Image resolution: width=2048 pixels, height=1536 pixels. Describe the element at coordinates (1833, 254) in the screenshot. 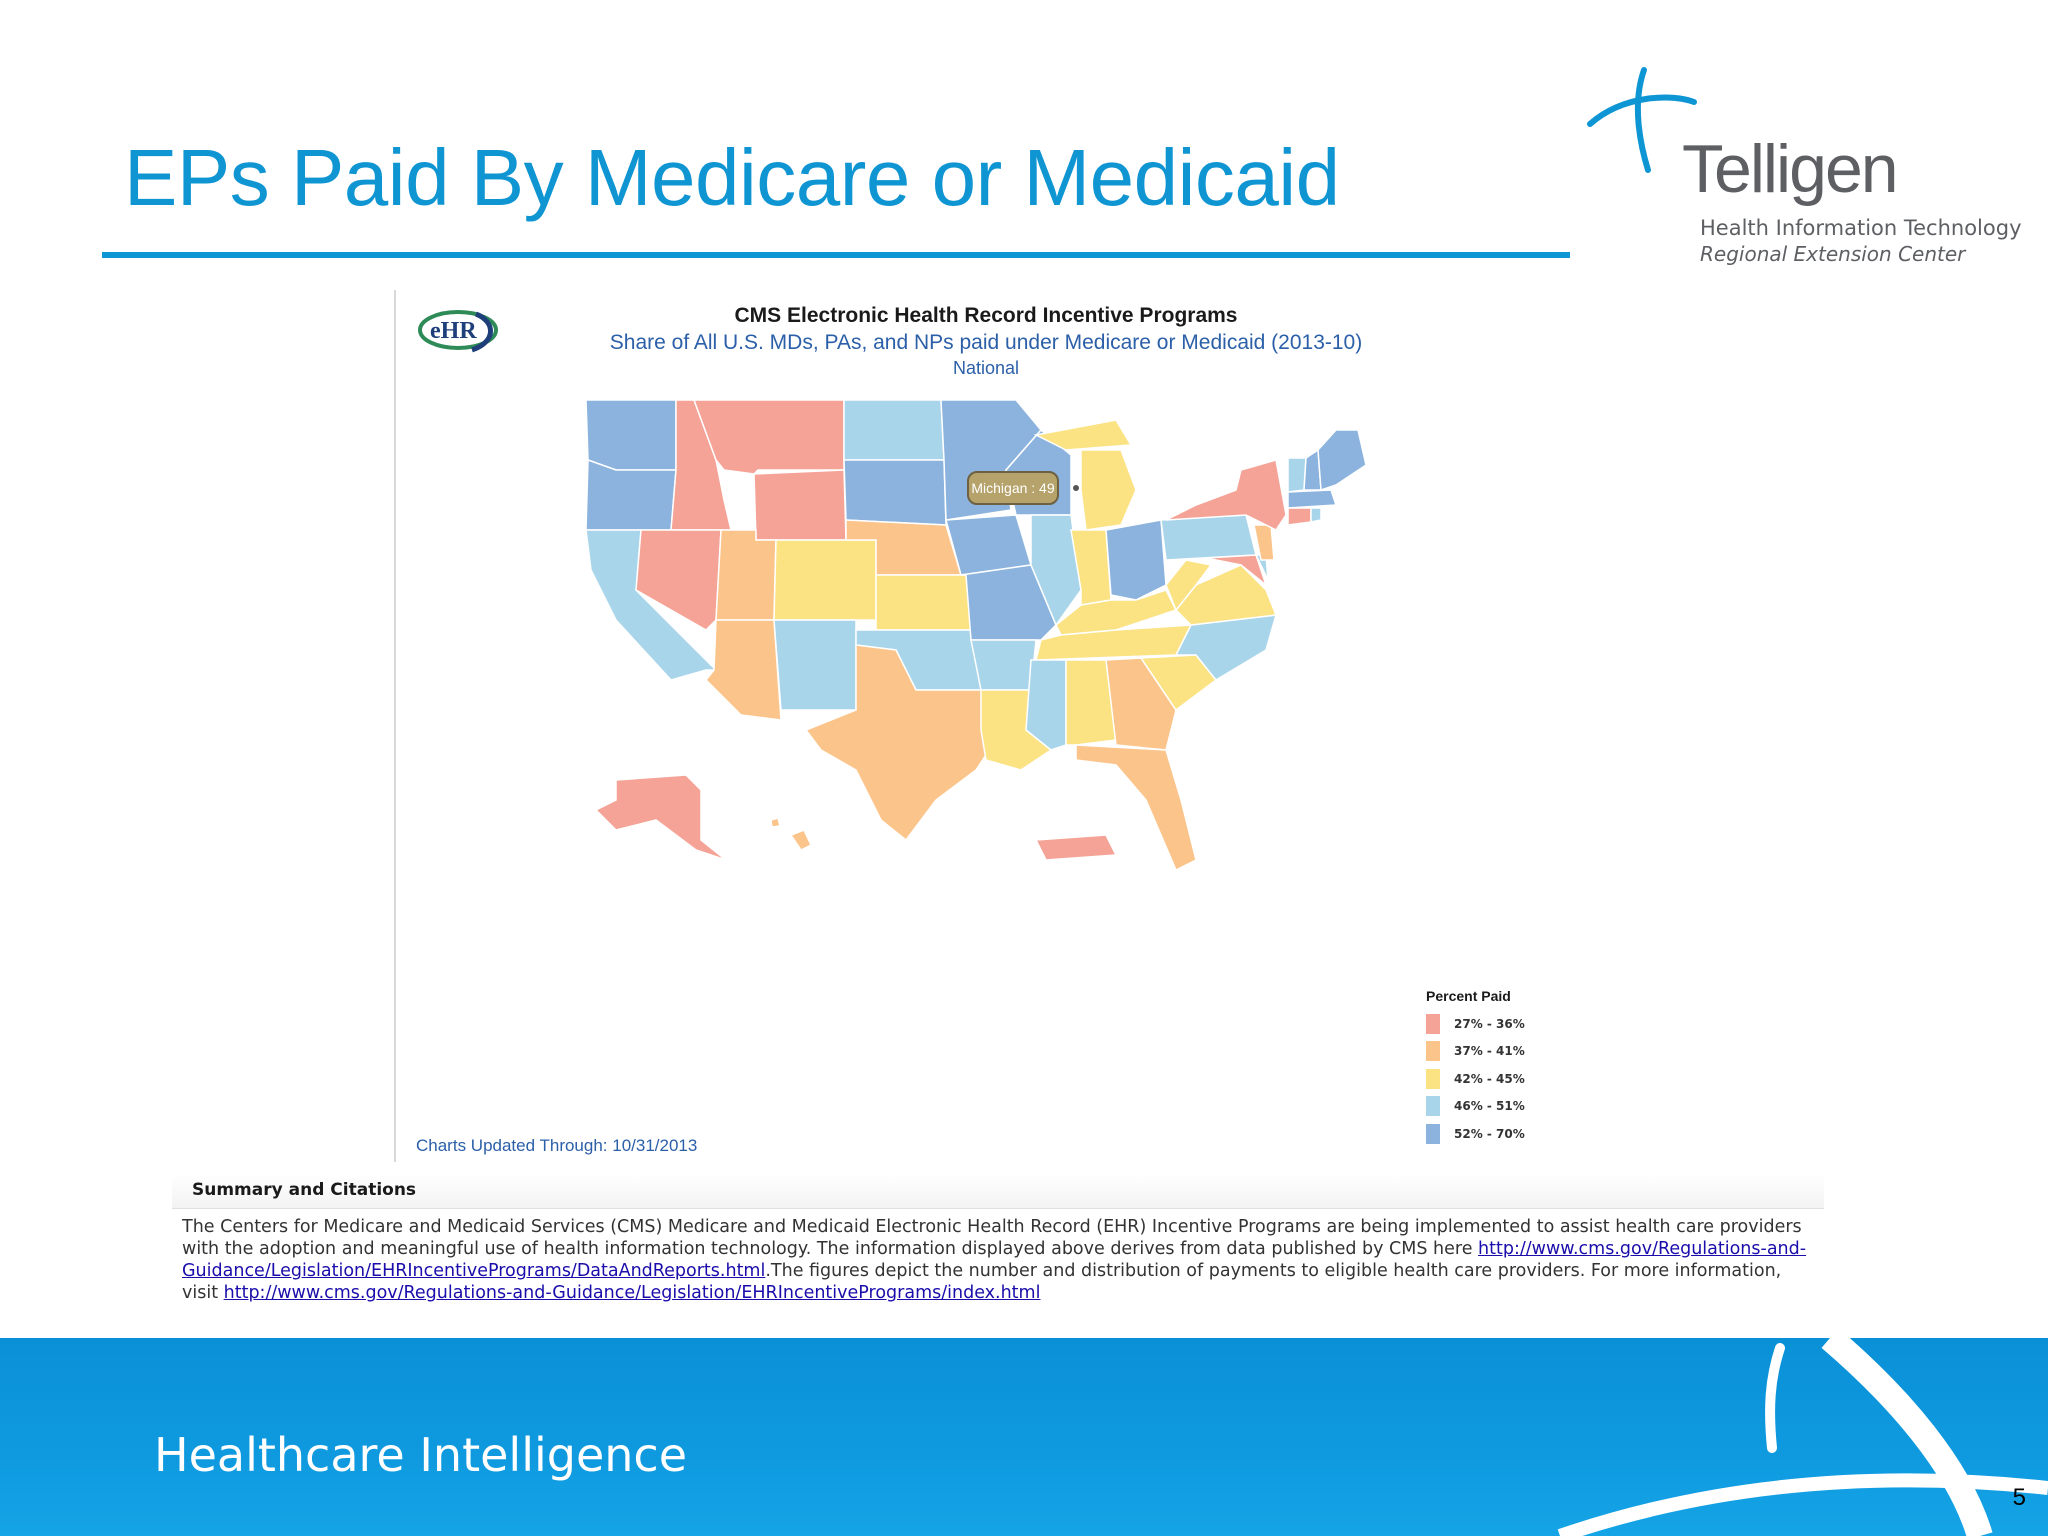

I see `logo-tagline-2: Regional Extension Center` at that location.